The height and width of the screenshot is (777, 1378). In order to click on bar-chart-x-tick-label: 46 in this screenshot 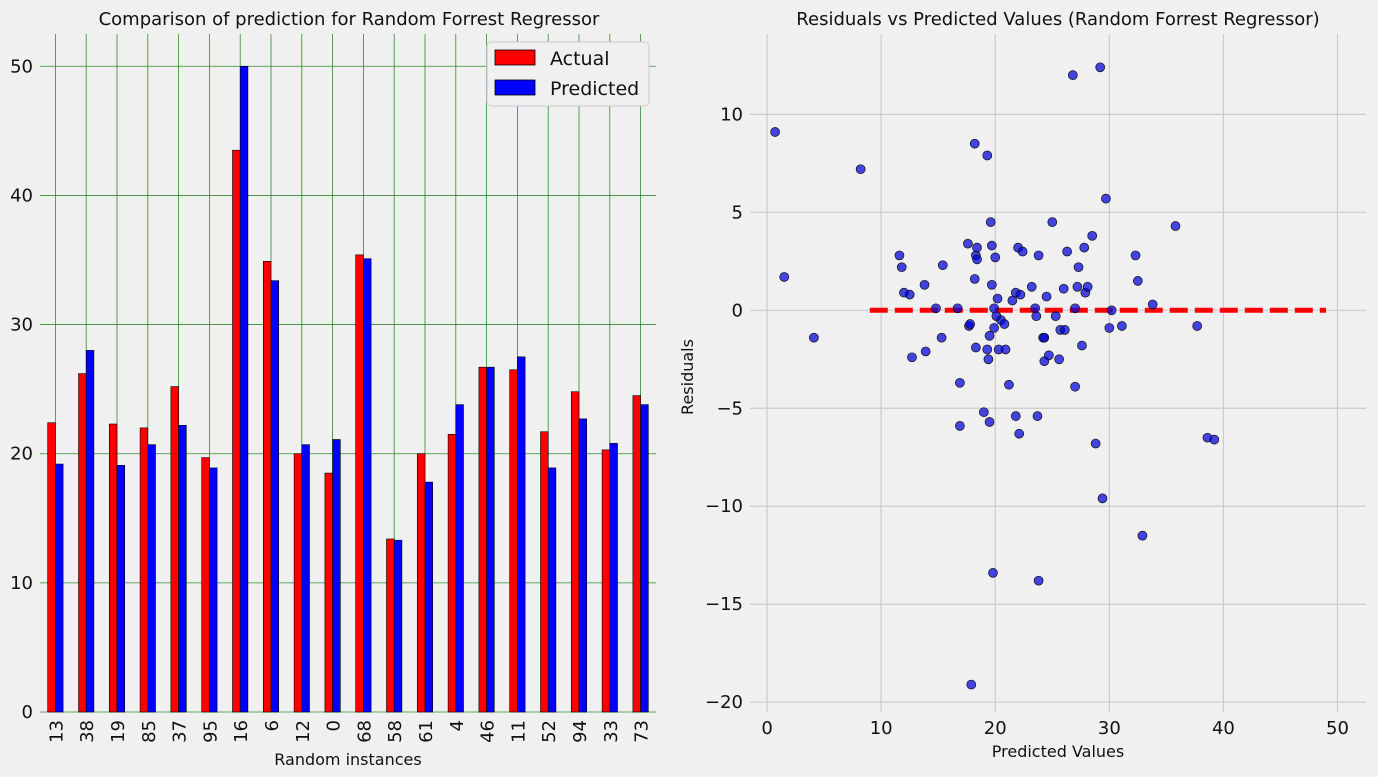, I will do `click(488, 731)`.